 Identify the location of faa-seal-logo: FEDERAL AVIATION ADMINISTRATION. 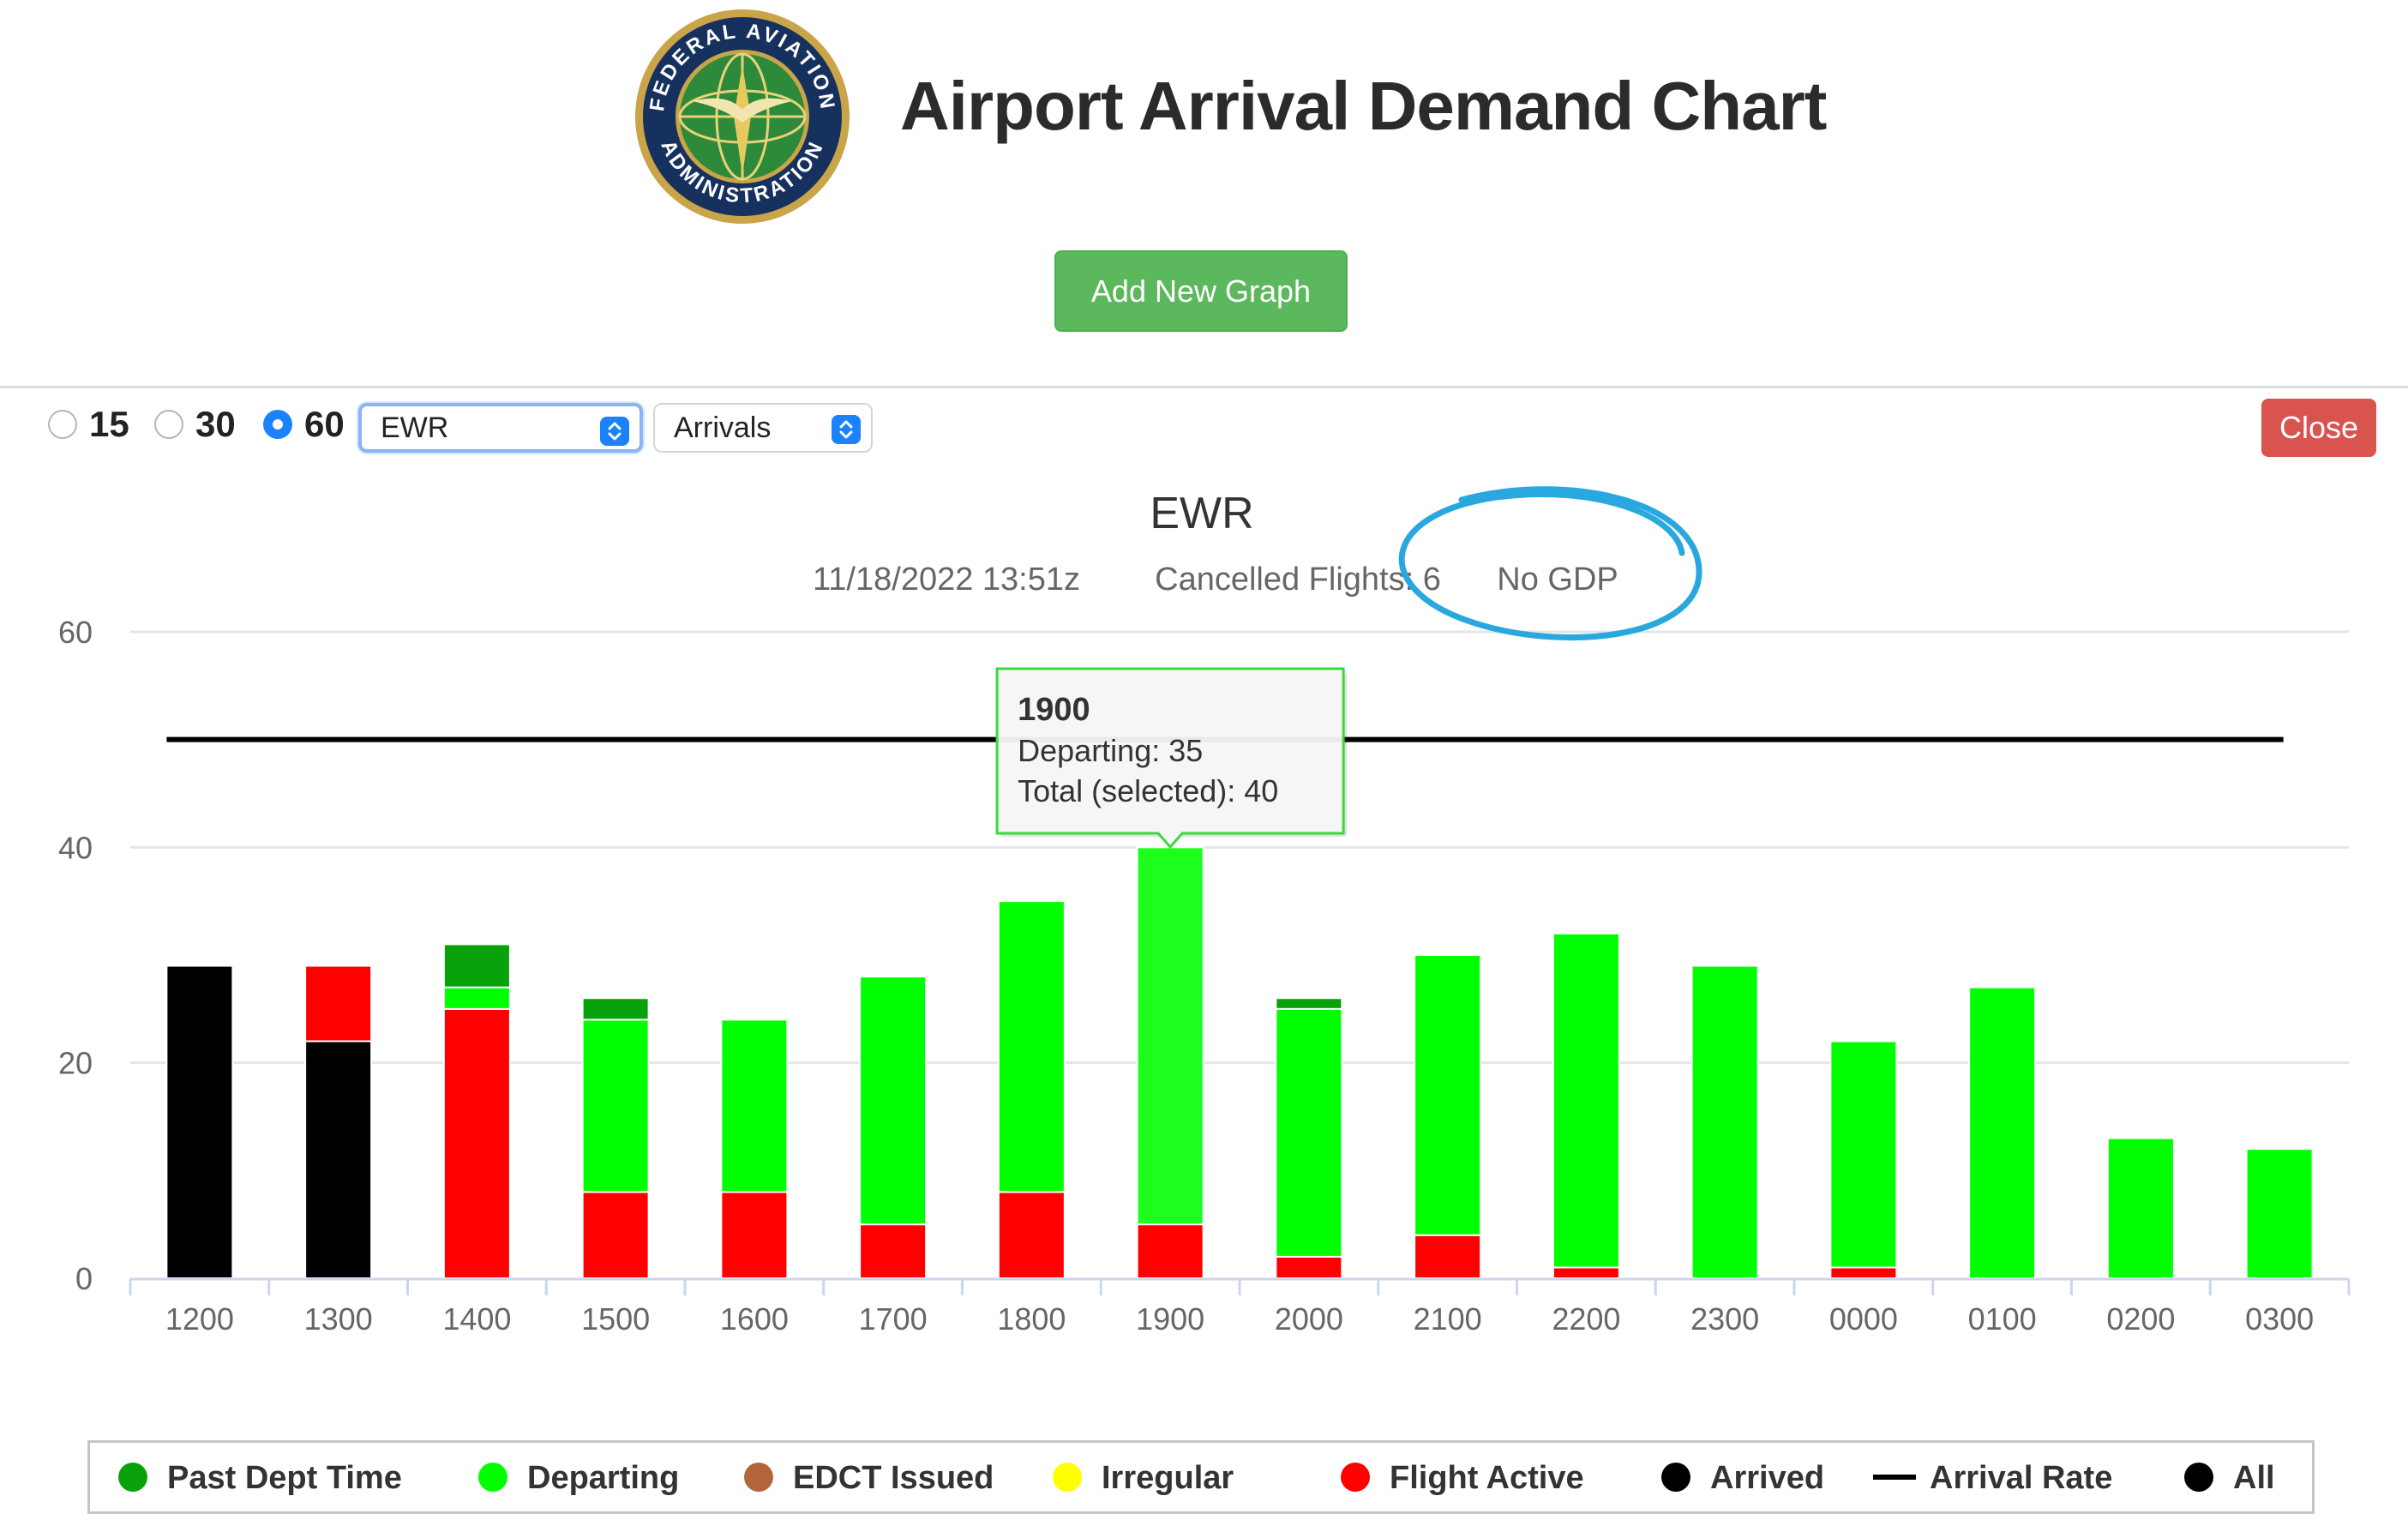
(743, 116).